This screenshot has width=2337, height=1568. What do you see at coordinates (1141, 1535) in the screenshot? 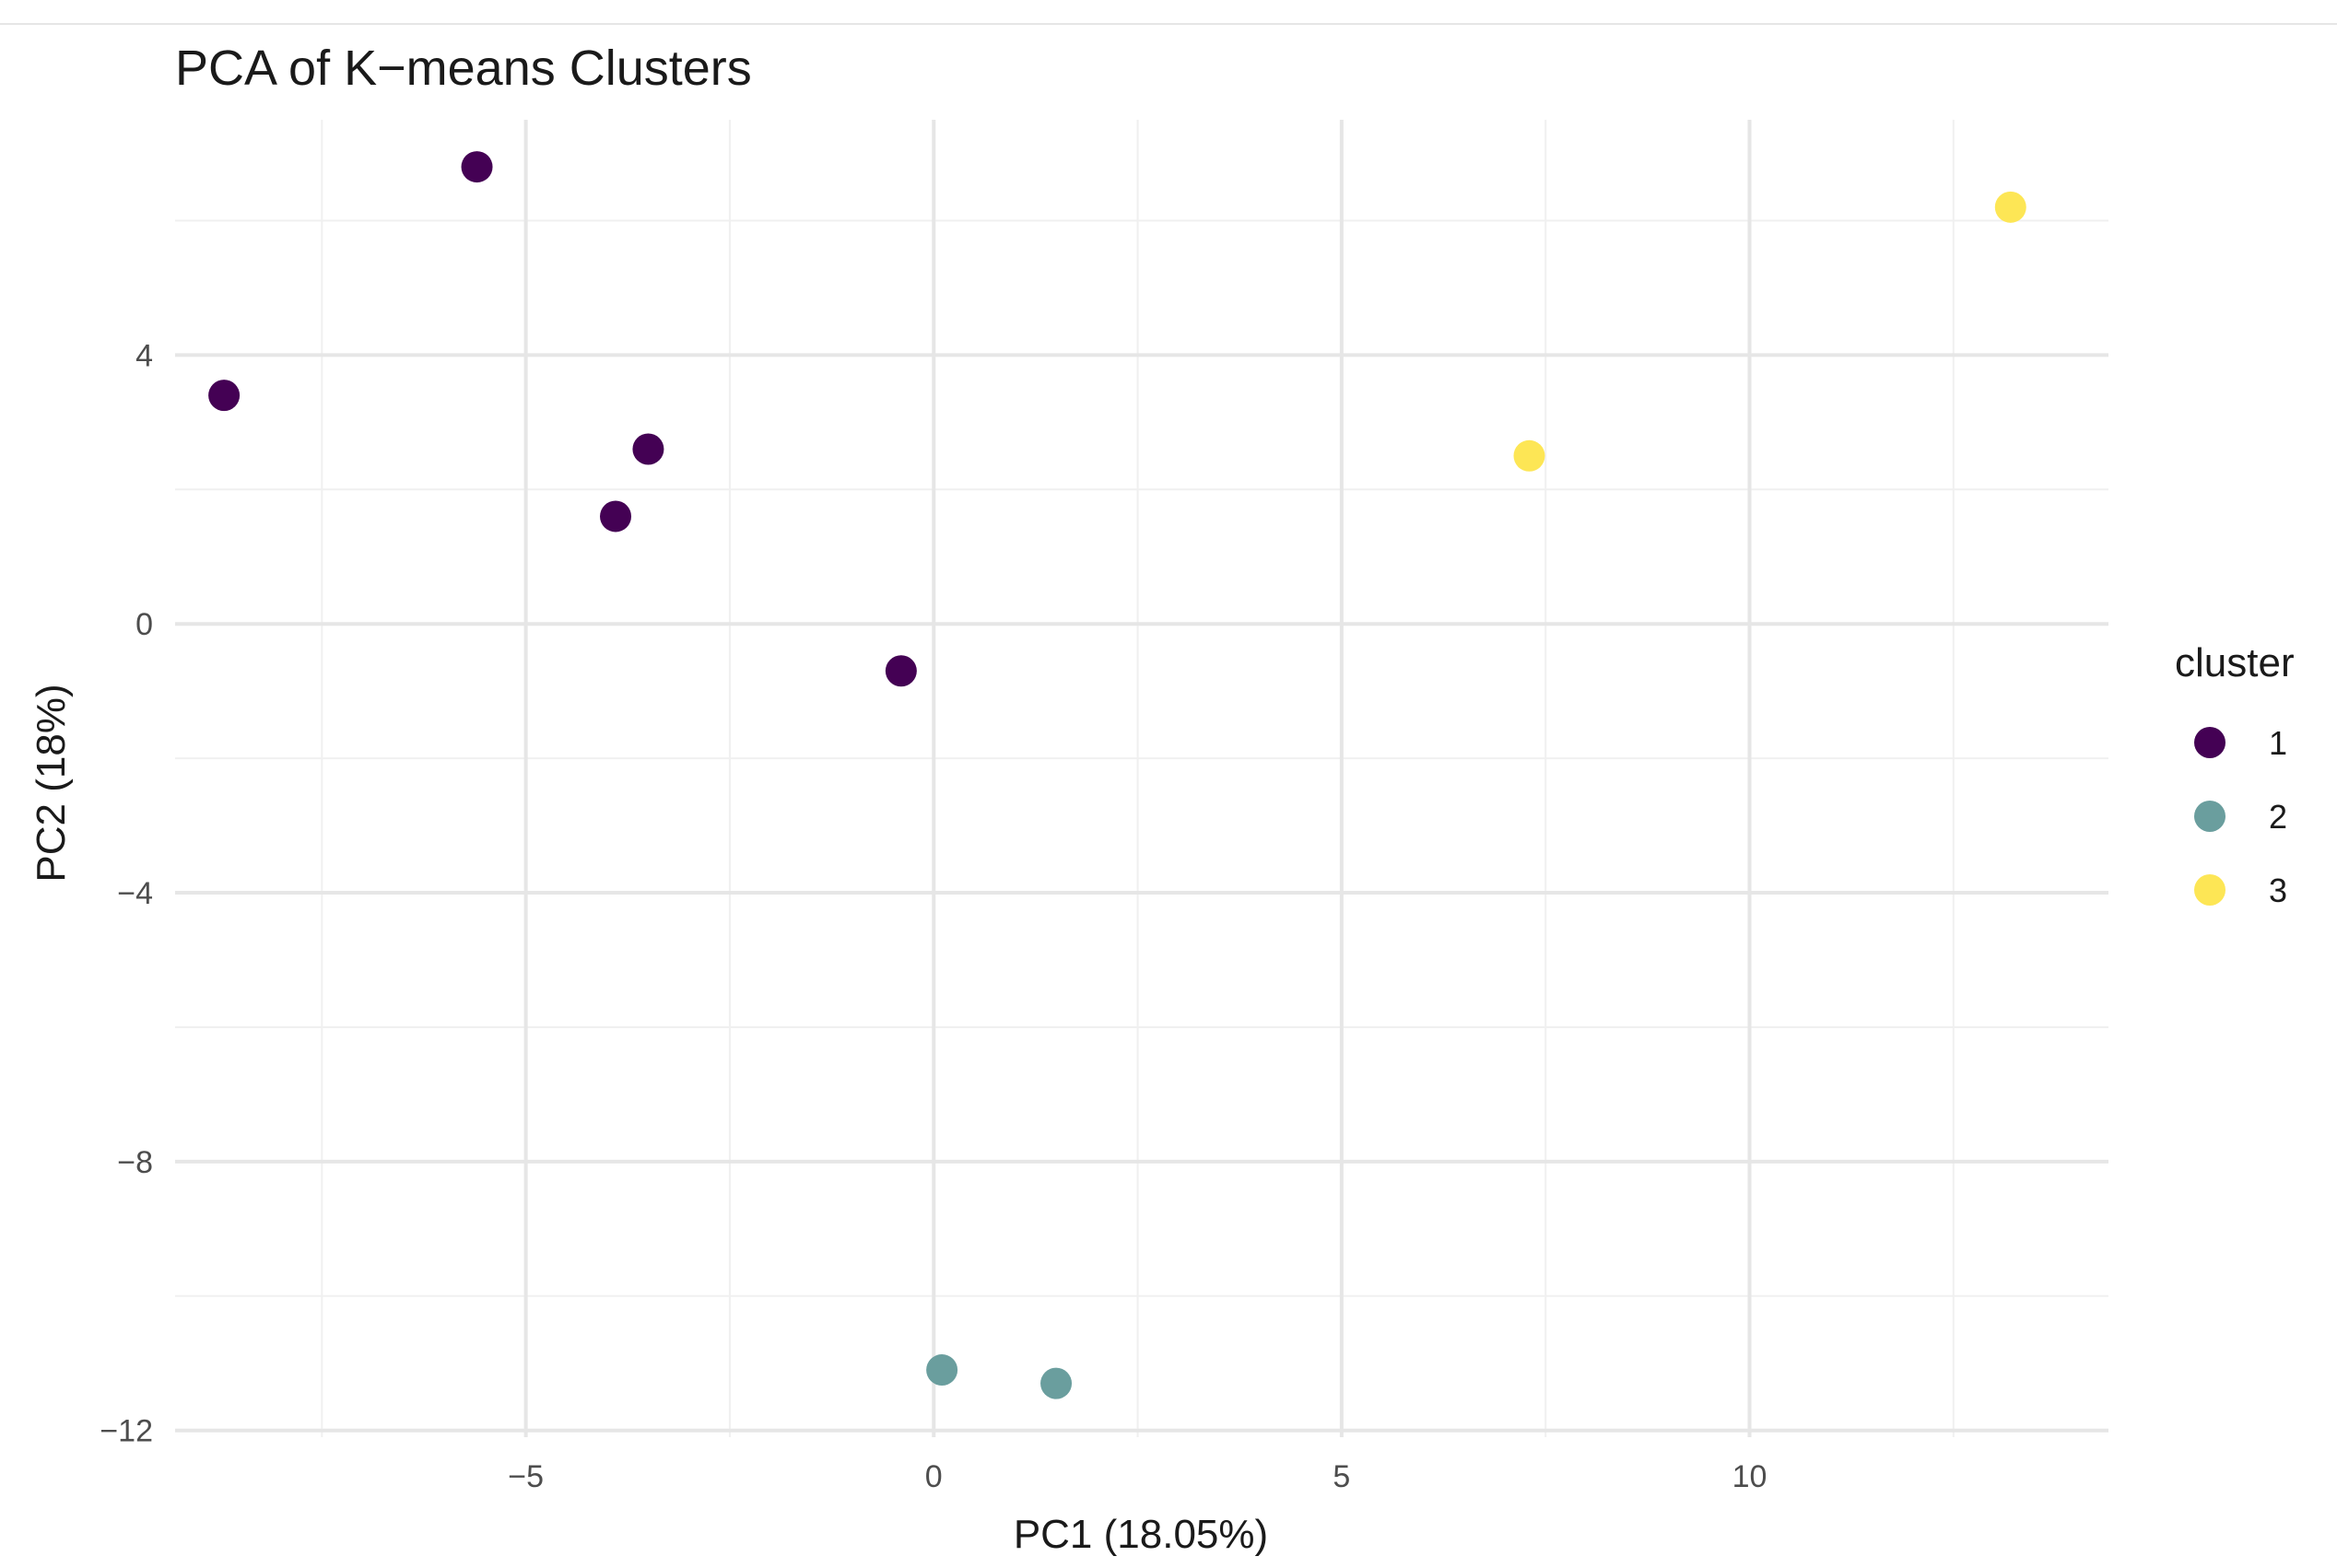
I see `x-axis-title: PC1 (18.05%)` at bounding box center [1141, 1535].